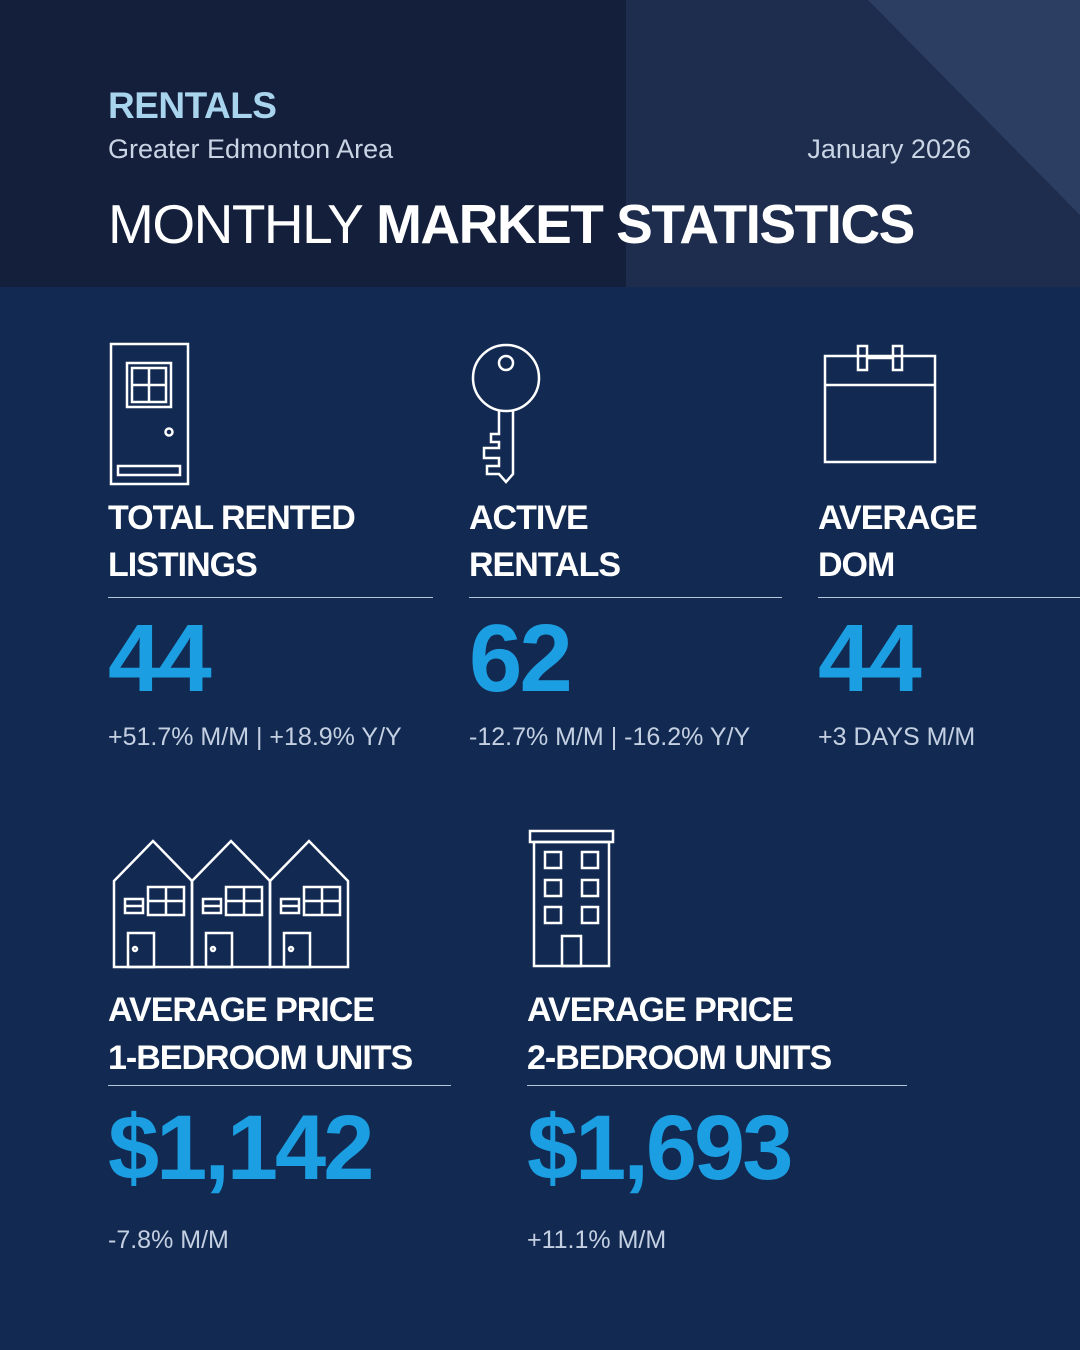 The image size is (1080, 1350). I want to click on header-dark-panel, so click(313, 143).